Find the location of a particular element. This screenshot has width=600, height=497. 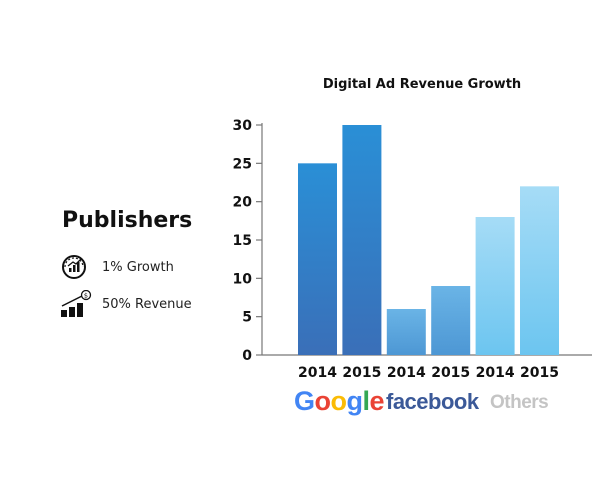

y-tick-label: 30 is located at coordinates (243, 126).